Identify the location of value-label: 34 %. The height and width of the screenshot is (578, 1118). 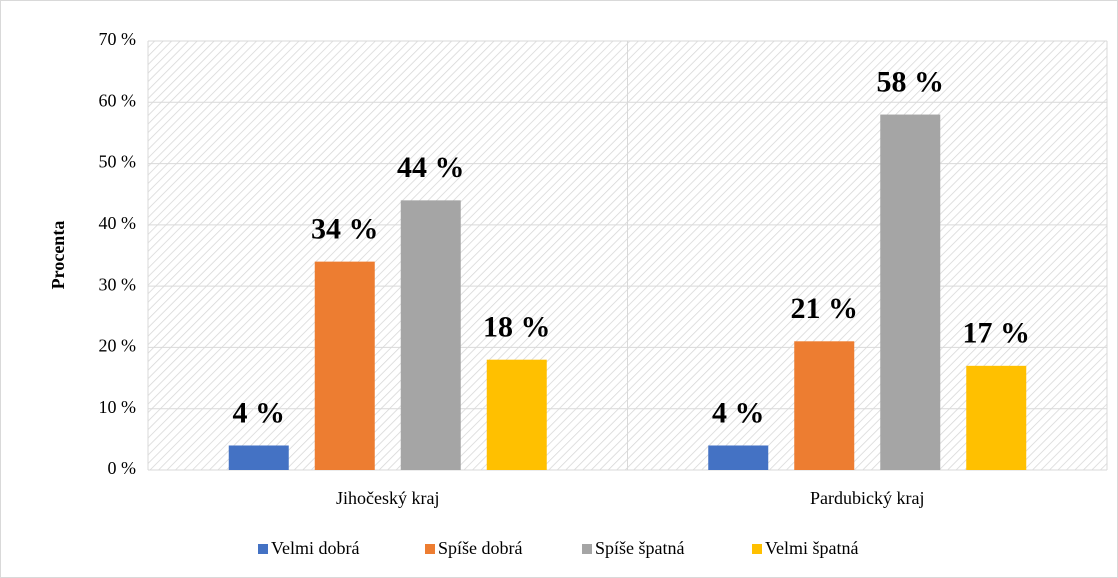
(345, 229).